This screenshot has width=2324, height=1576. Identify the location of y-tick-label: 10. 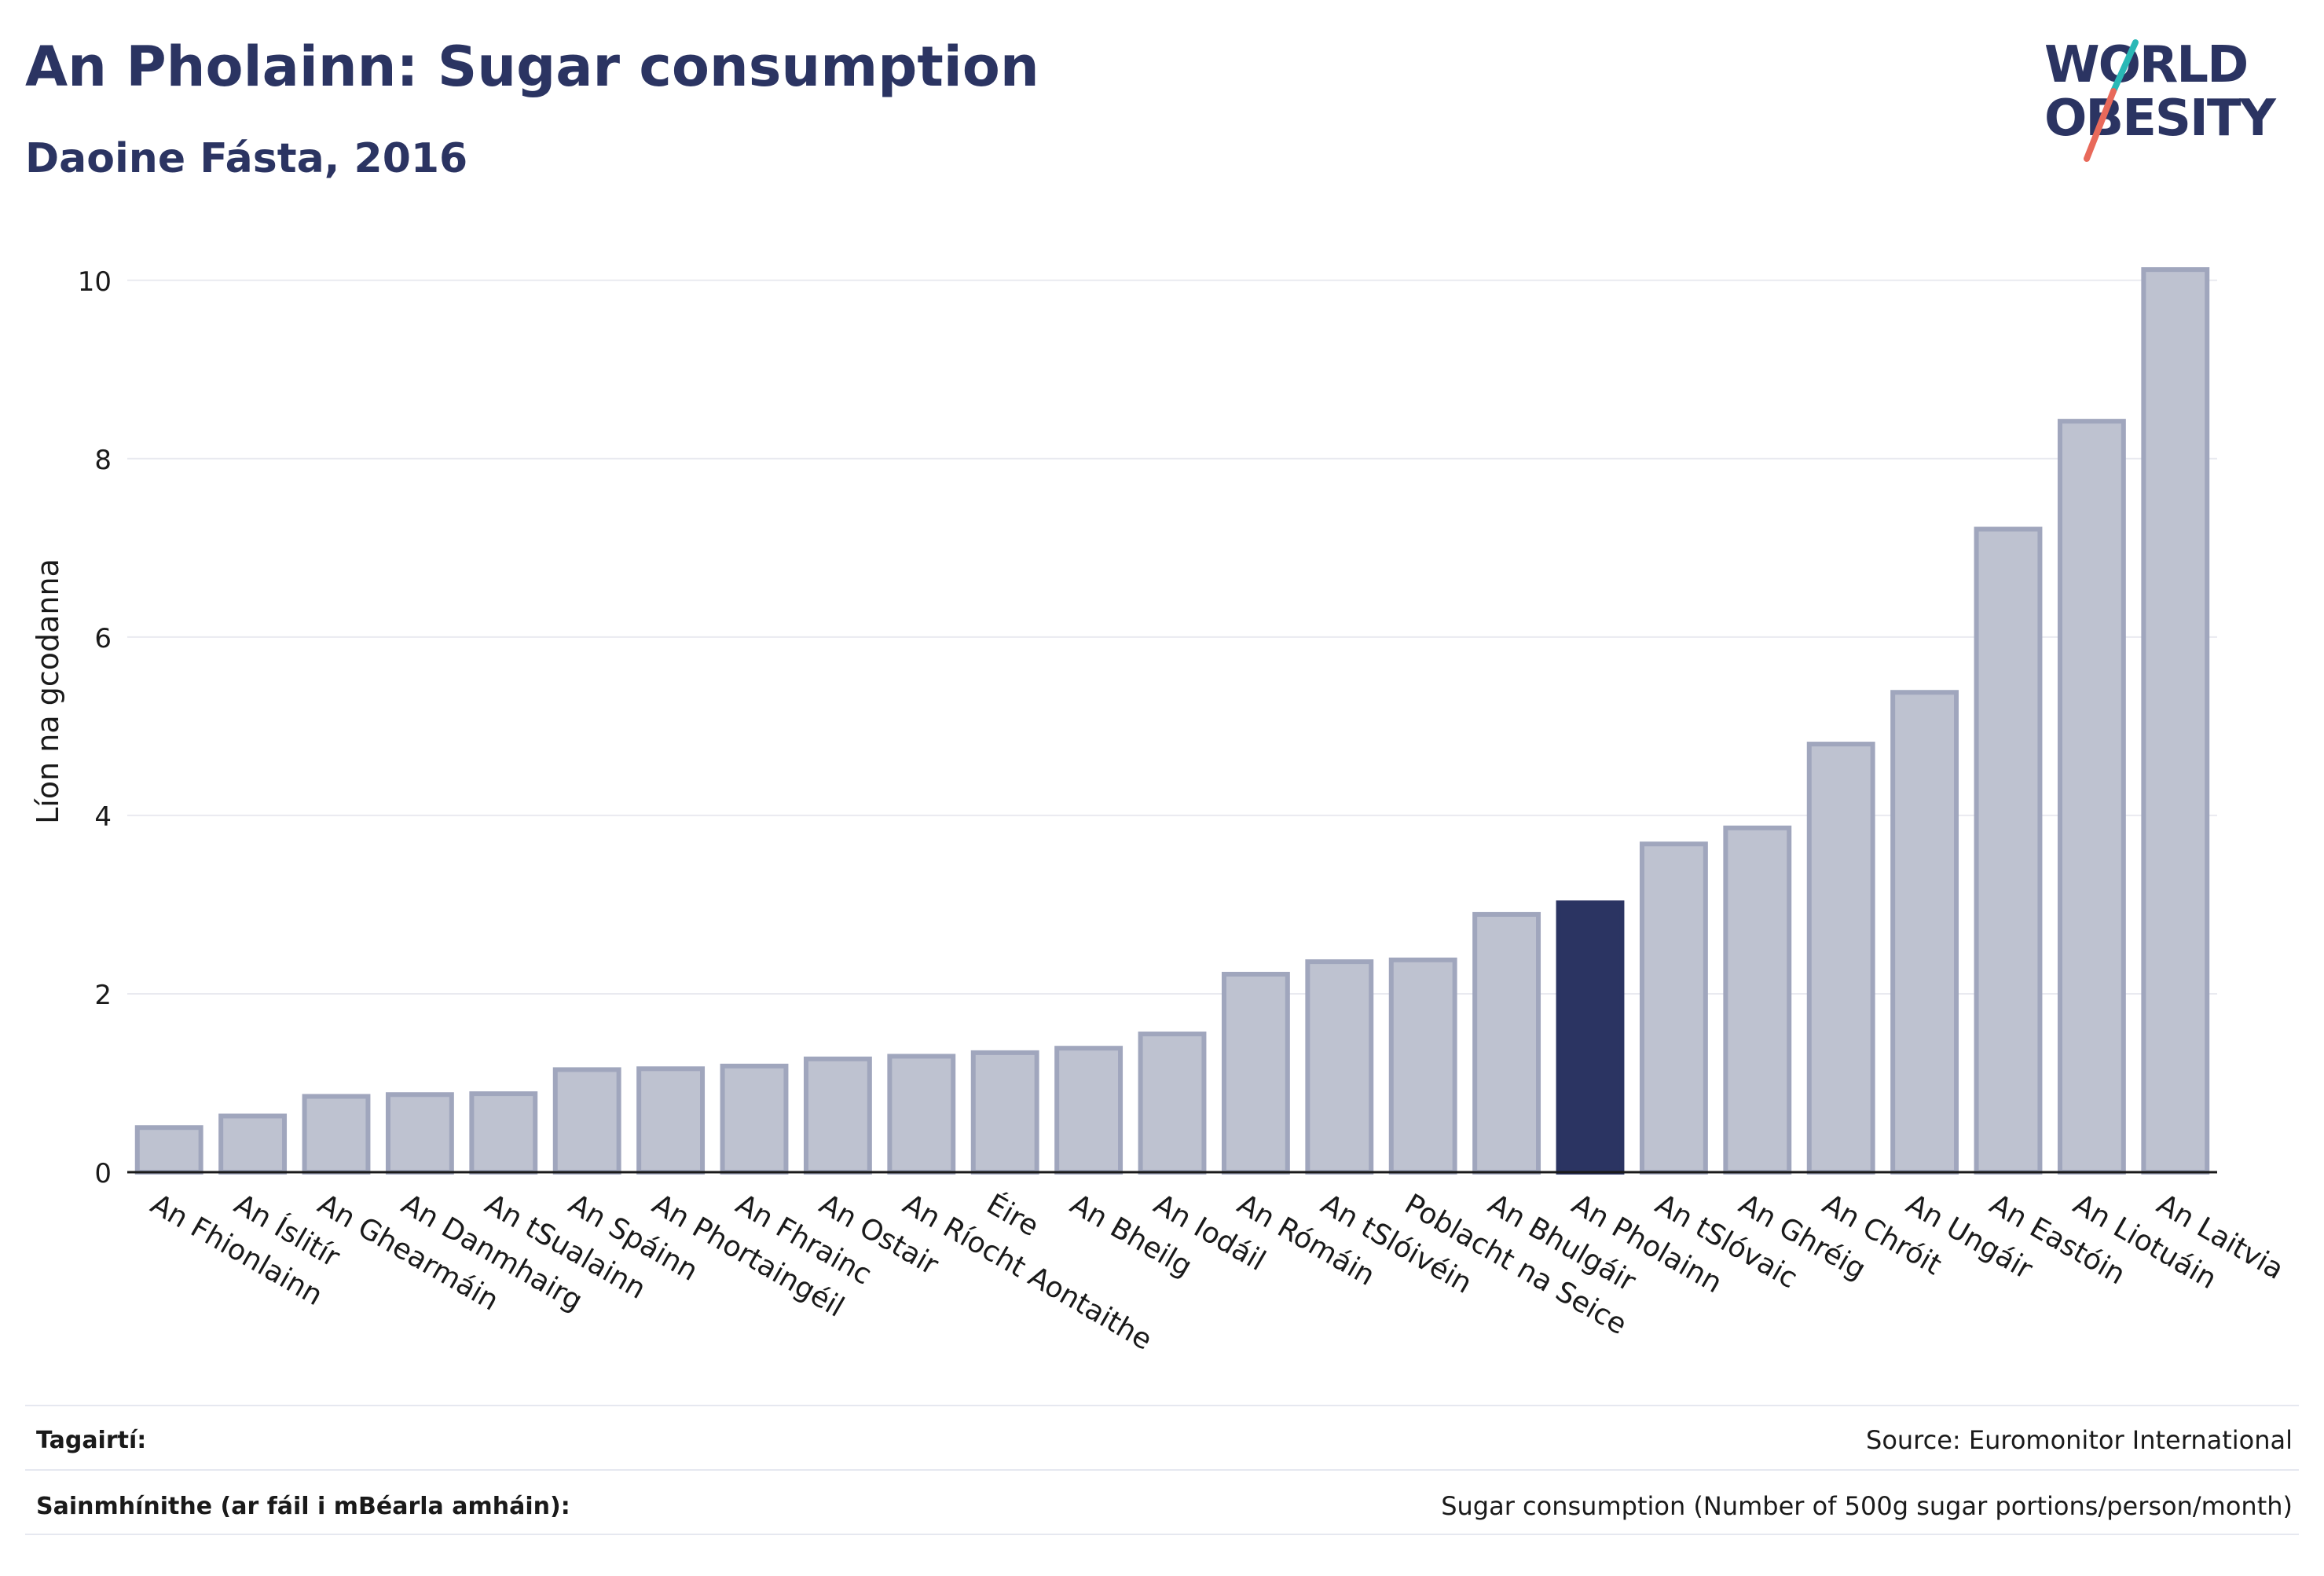
(95, 282).